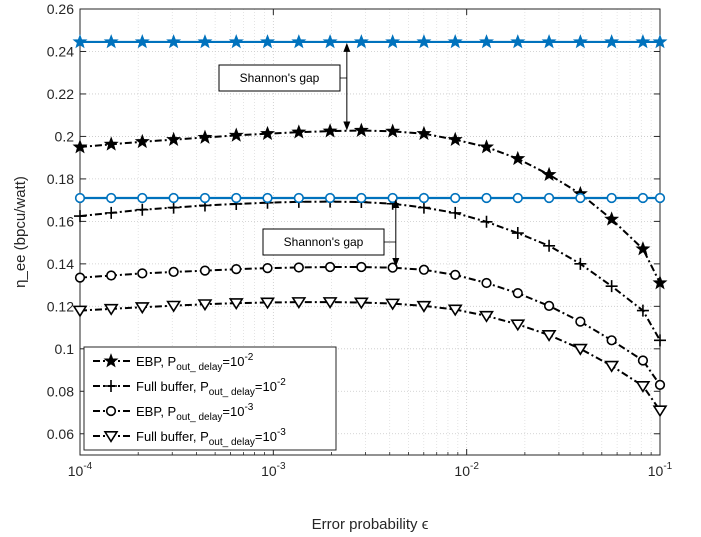  Describe the element at coordinates (65, 349) in the screenshot. I see `y-tick-label: 0.1` at that location.